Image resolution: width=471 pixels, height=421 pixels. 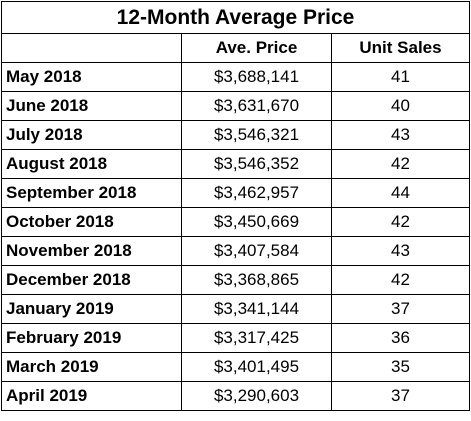 What do you see at coordinates (235, 17) in the screenshot?
I see `table-title: 12-Month Average Price` at bounding box center [235, 17].